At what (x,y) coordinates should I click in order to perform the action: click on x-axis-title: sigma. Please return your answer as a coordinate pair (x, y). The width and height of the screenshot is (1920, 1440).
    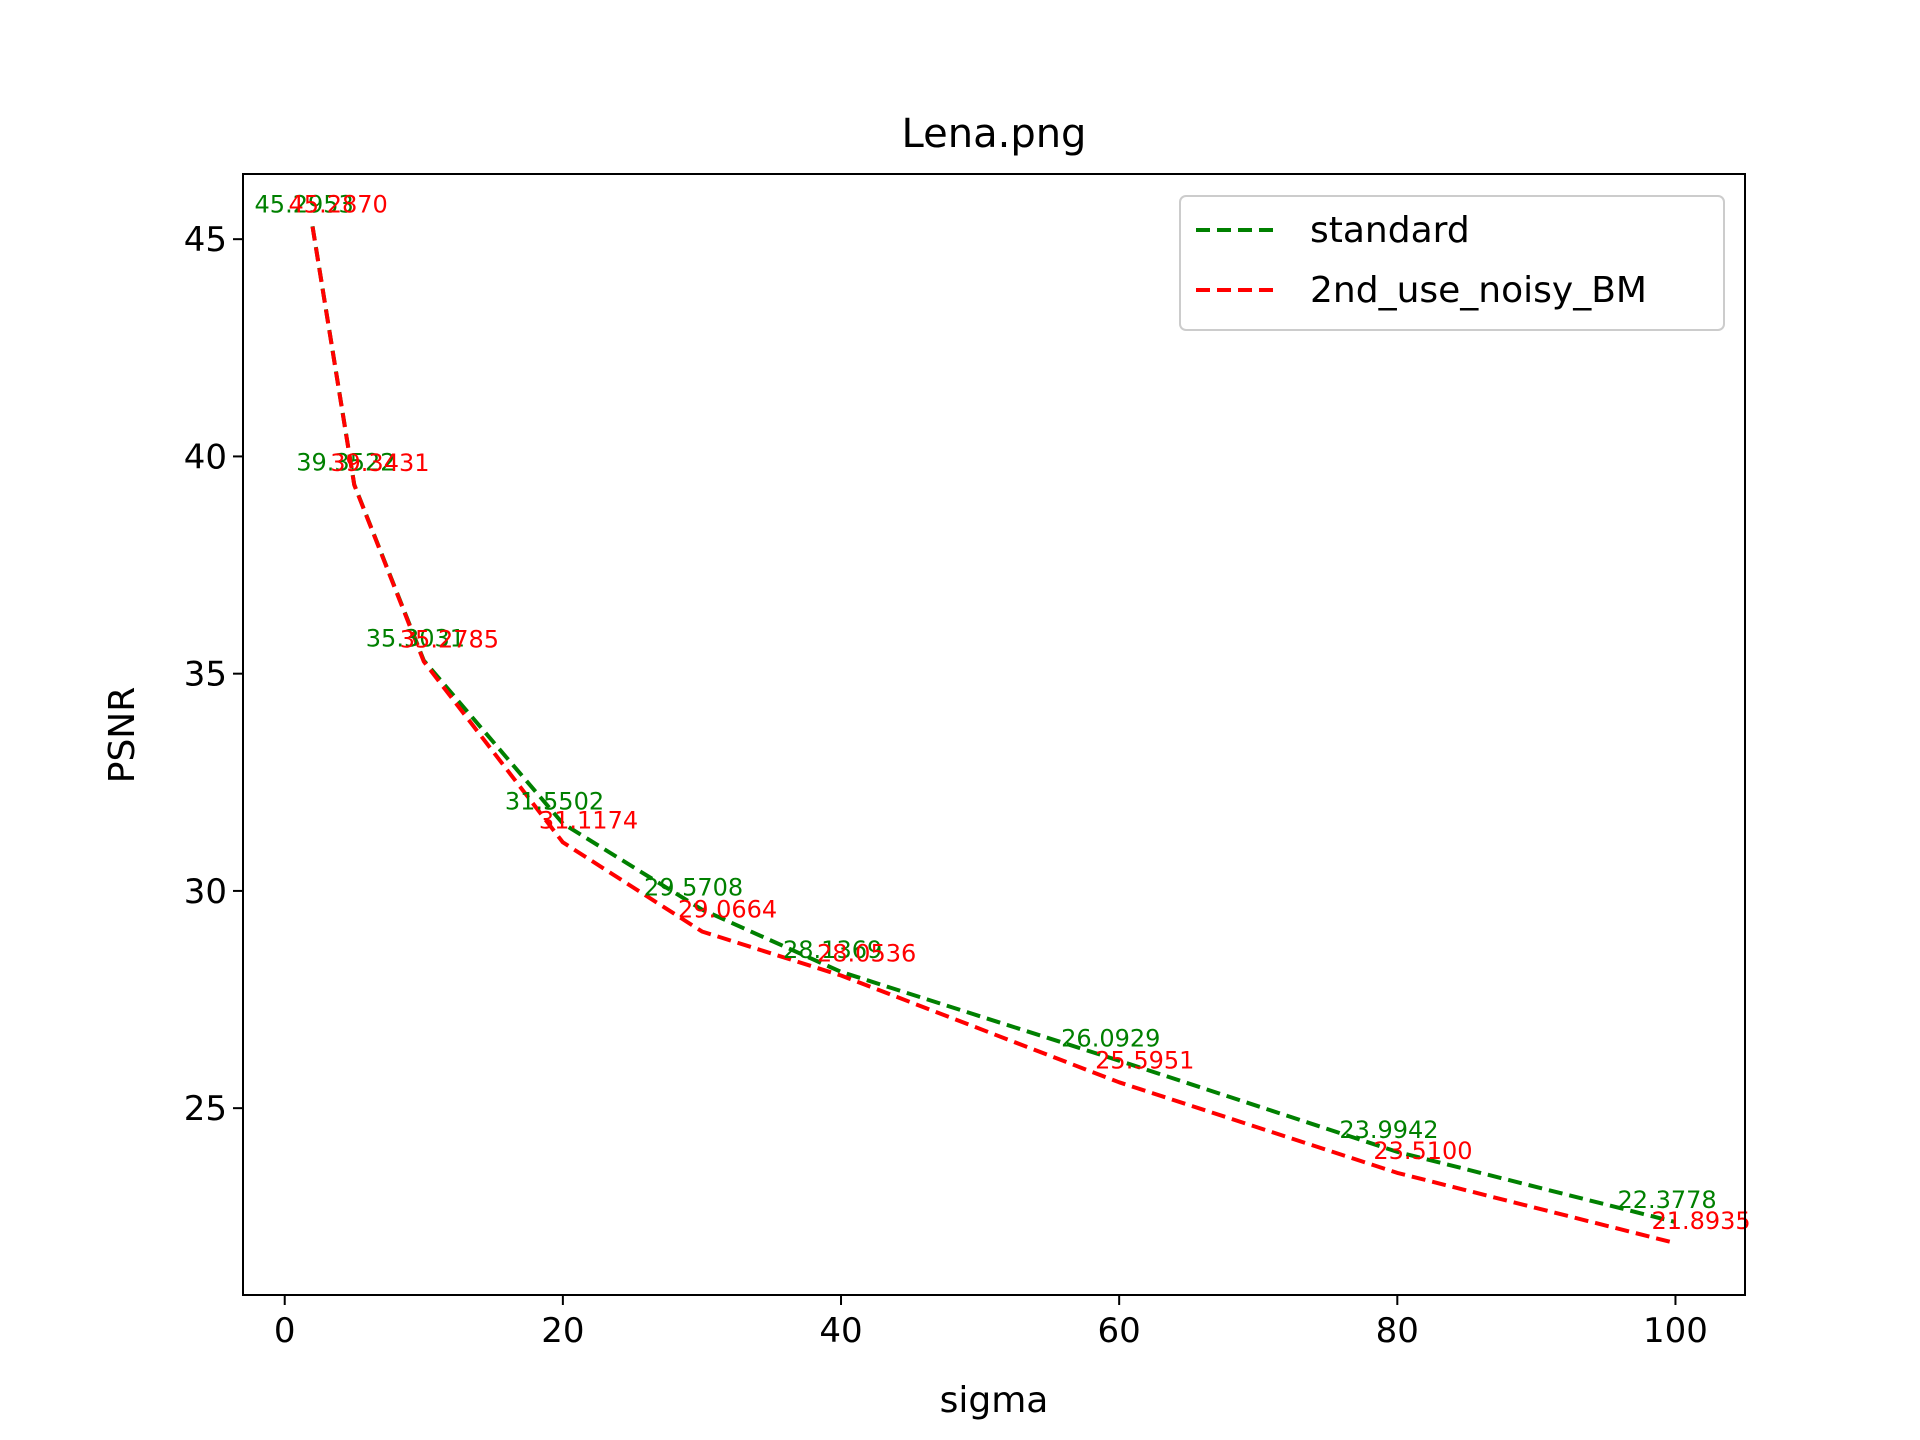
    Looking at the image, I should click on (994, 1400).